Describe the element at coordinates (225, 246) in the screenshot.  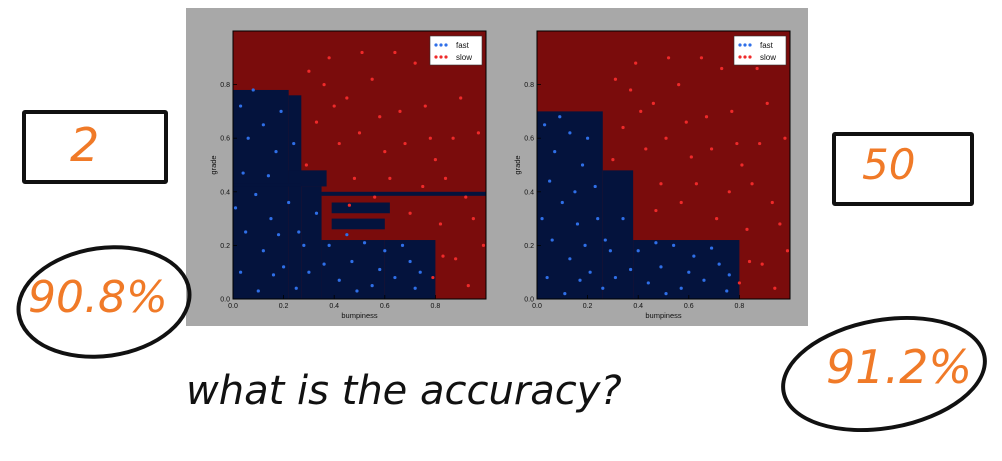
I see `plot-1-y-tick-label: 0.2` at that location.